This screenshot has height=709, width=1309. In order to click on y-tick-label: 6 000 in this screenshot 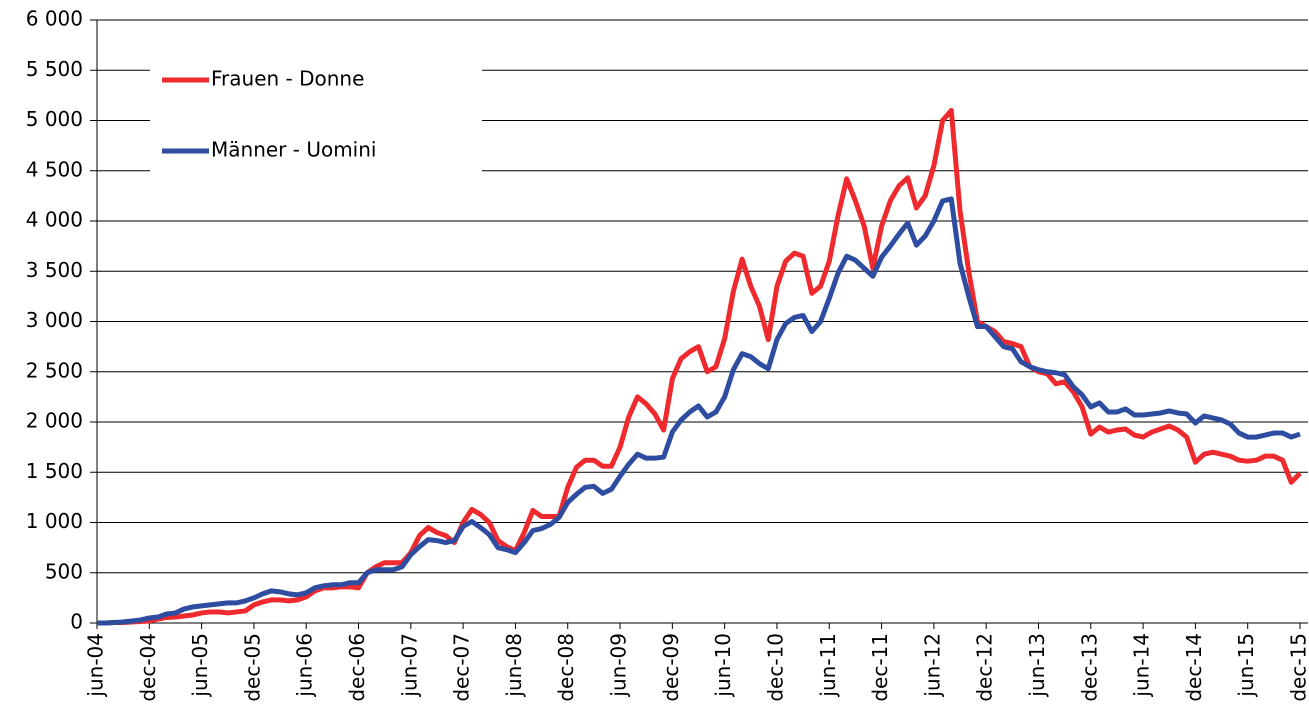, I will do `click(54, 19)`.